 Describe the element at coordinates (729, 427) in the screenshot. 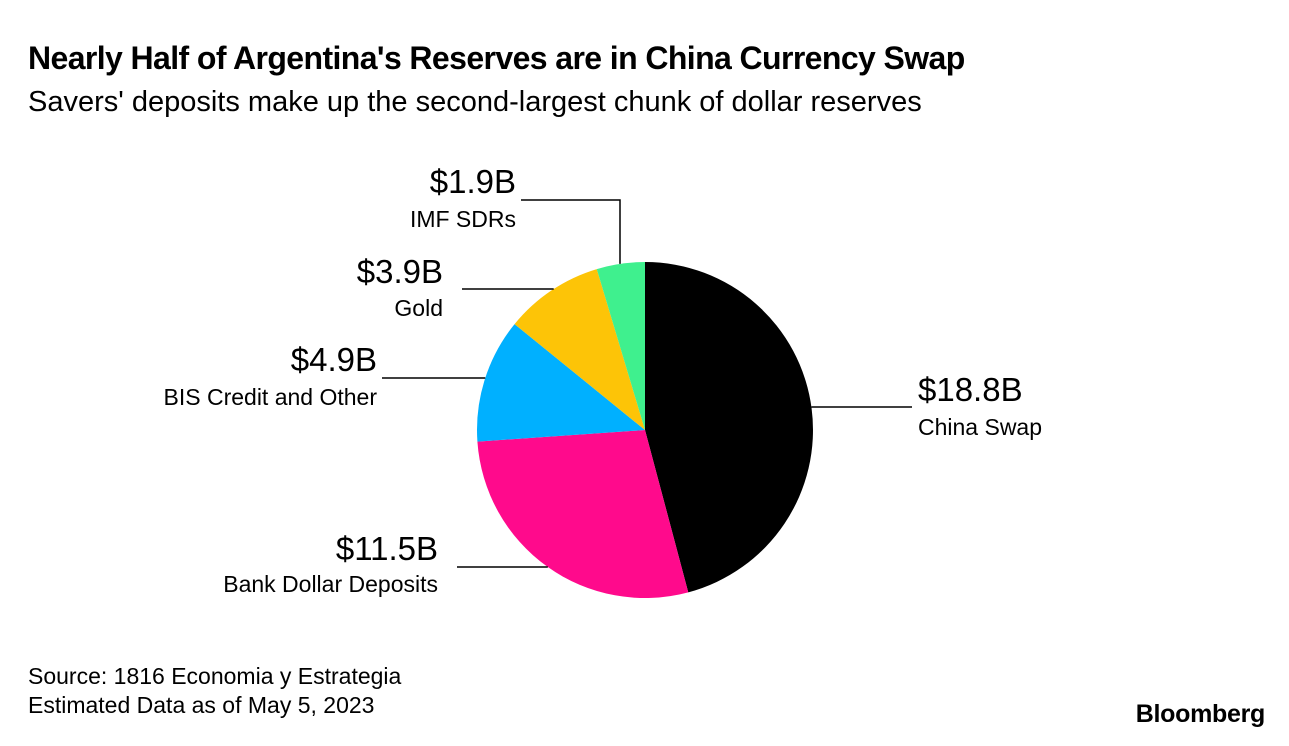

I see `pie-slice-china-swap` at that location.